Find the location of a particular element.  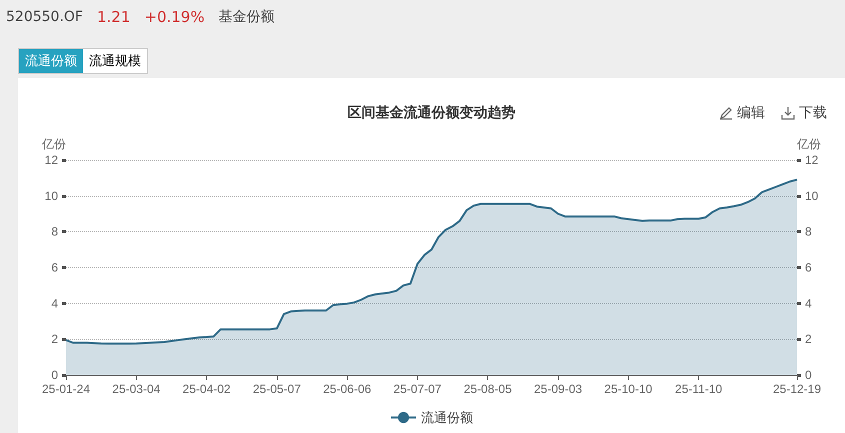

chart-title: 区间基金流通份额变动趋势 is located at coordinates (432, 112).